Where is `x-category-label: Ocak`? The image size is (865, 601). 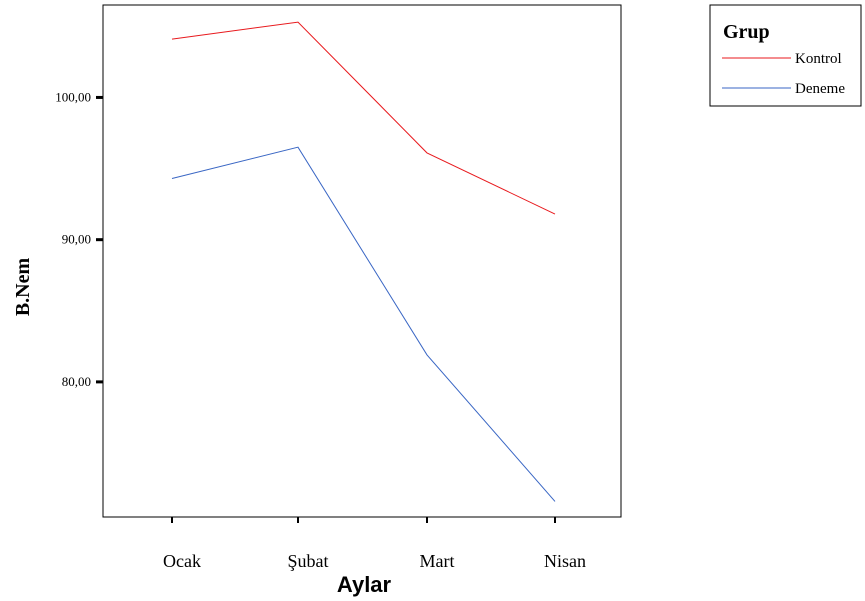 x-category-label: Ocak is located at coordinates (182, 561).